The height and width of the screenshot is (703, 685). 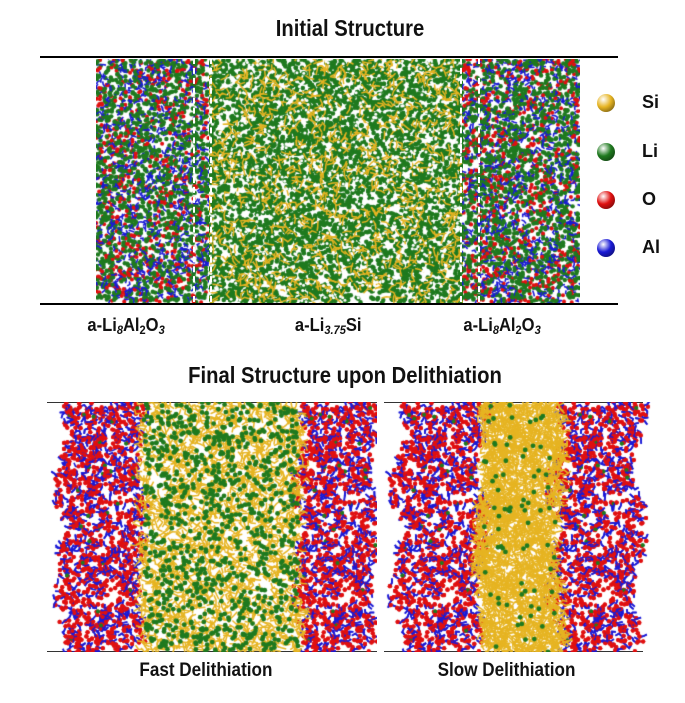 What do you see at coordinates (335, 330) in the screenshot?
I see `label-subscript: 3.75` at bounding box center [335, 330].